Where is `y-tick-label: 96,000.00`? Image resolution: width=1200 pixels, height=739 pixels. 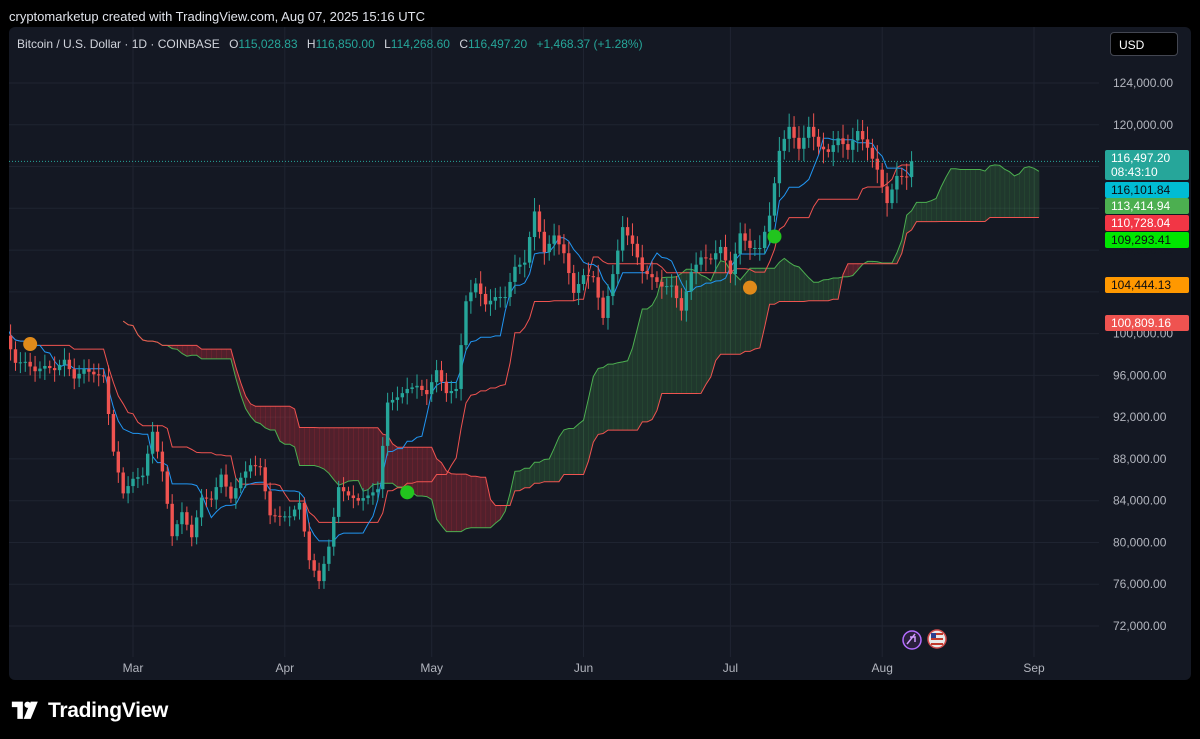
y-tick-label: 96,000.00 is located at coordinates (1140, 375).